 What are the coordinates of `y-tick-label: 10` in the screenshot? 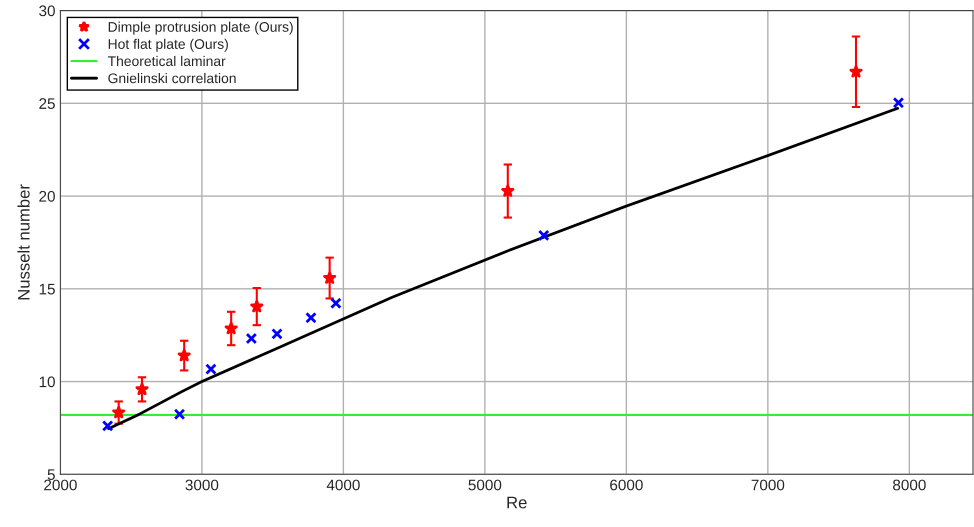 It's located at (47, 382).